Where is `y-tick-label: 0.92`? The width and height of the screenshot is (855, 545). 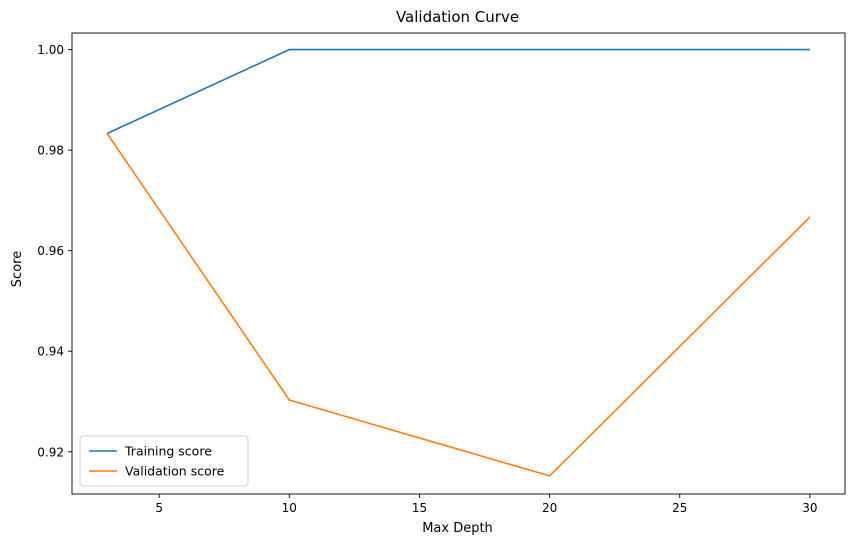
y-tick-label: 0.92 is located at coordinates (50, 452).